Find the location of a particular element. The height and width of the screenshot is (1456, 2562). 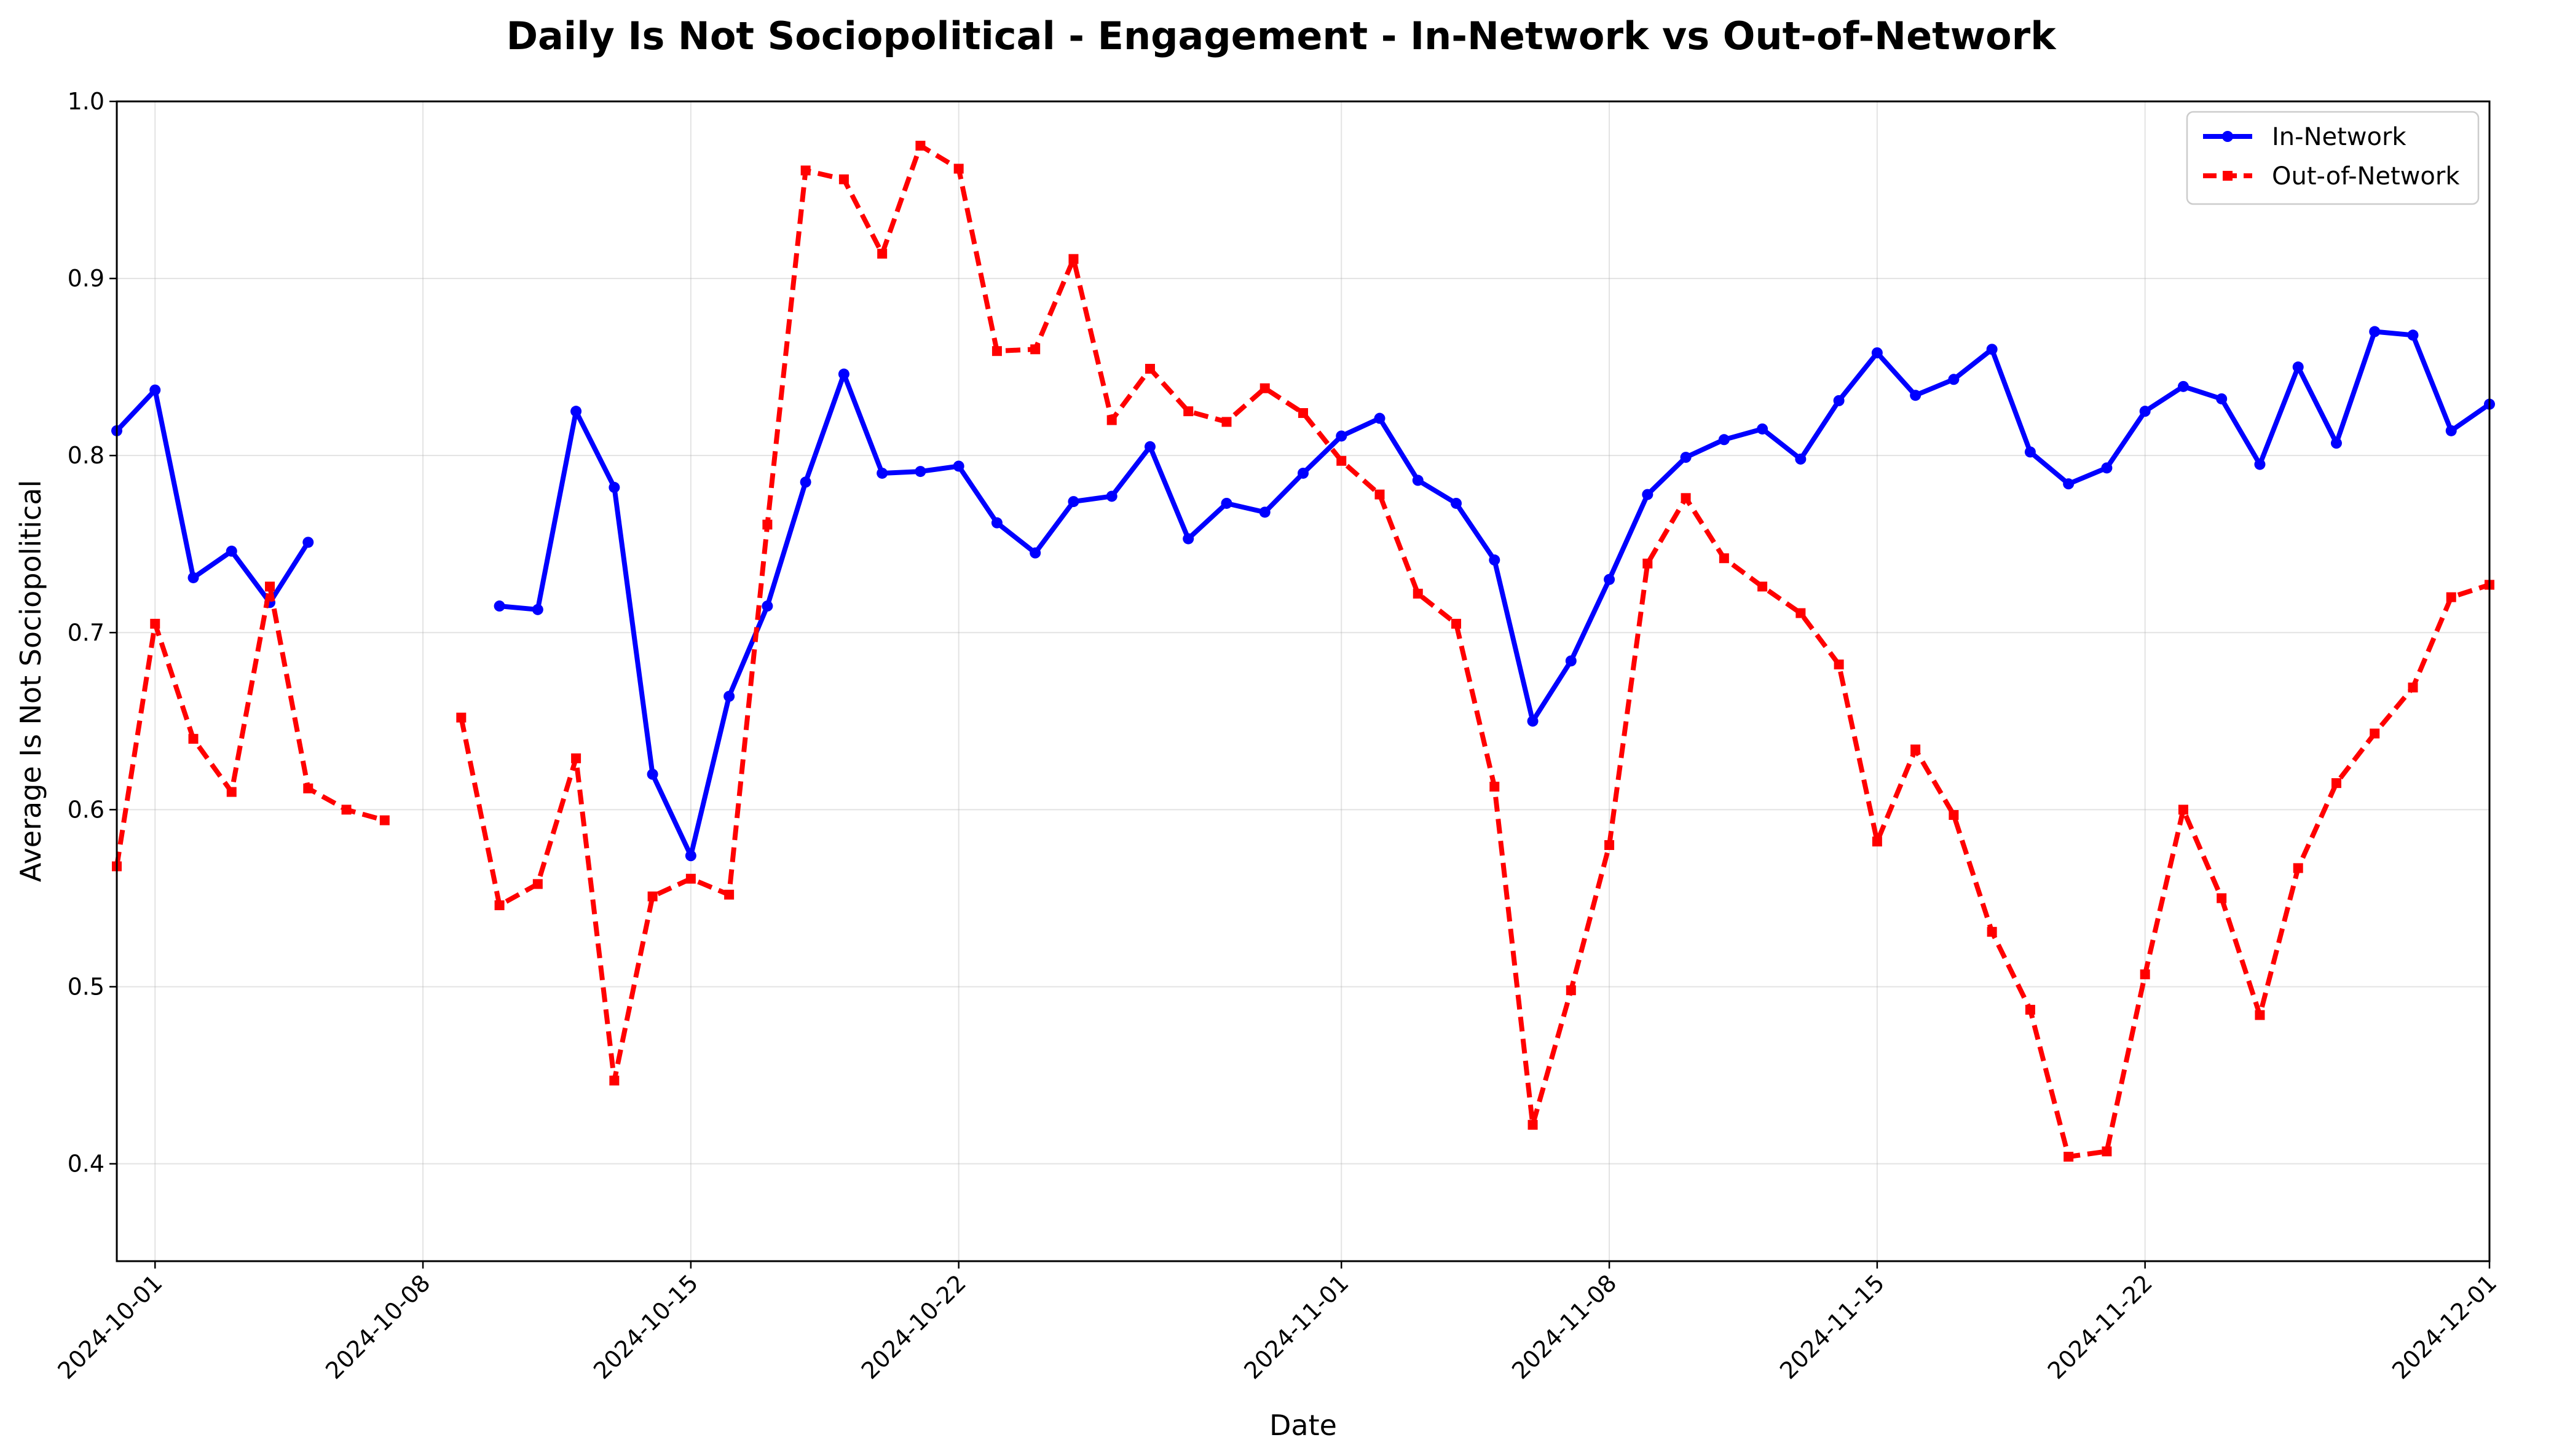

x-tick-label: 2024-11-15 is located at coordinates (1832, 1326).